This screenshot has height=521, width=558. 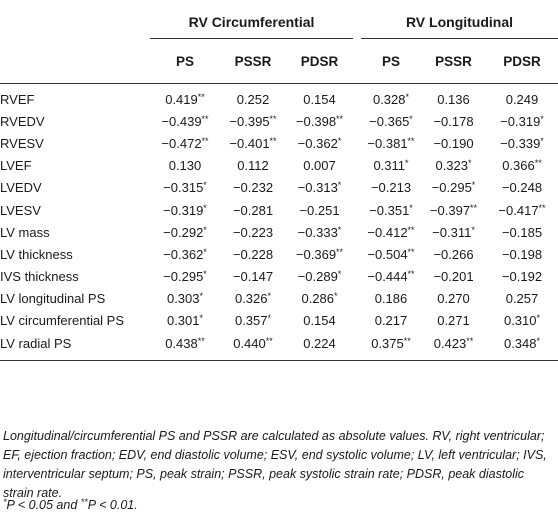 What do you see at coordinates (453, 277) in the screenshot?
I see `cell-value: −0.201` at bounding box center [453, 277].